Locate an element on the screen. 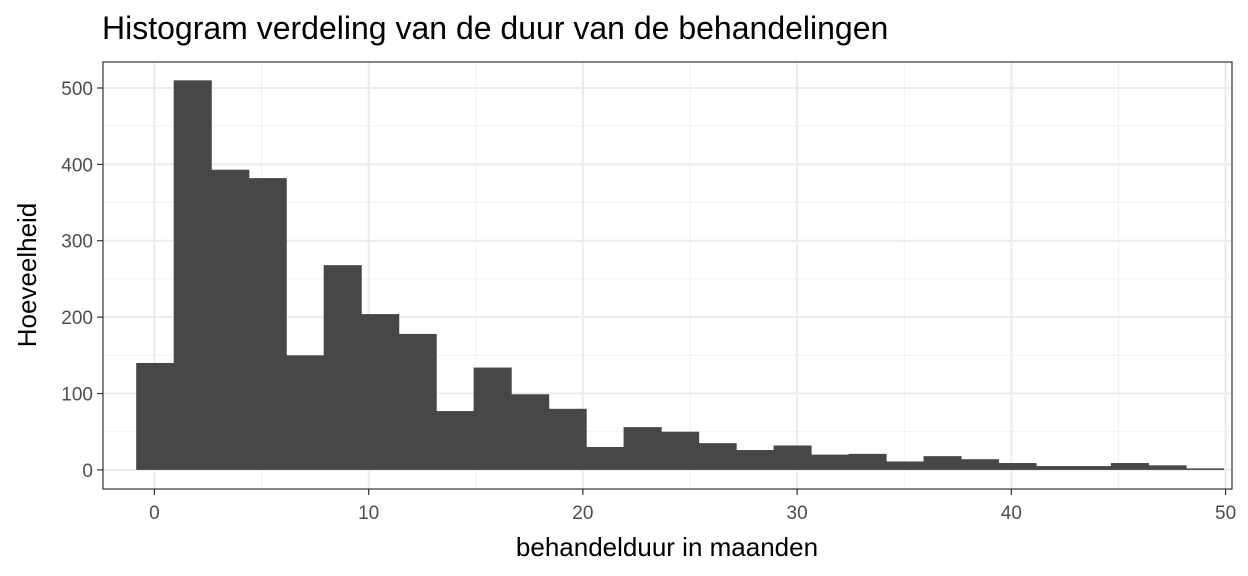 The width and height of the screenshot is (1248, 576). x-tick-label: 30 is located at coordinates (797, 513).